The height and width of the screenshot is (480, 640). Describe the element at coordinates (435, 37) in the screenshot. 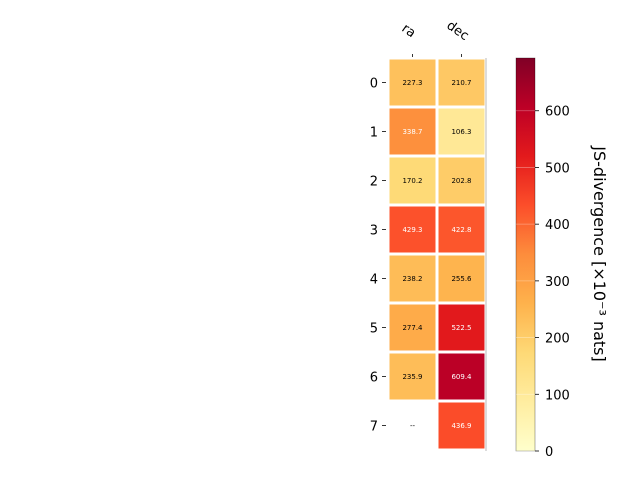

I see `column-ticks: ra dec` at that location.